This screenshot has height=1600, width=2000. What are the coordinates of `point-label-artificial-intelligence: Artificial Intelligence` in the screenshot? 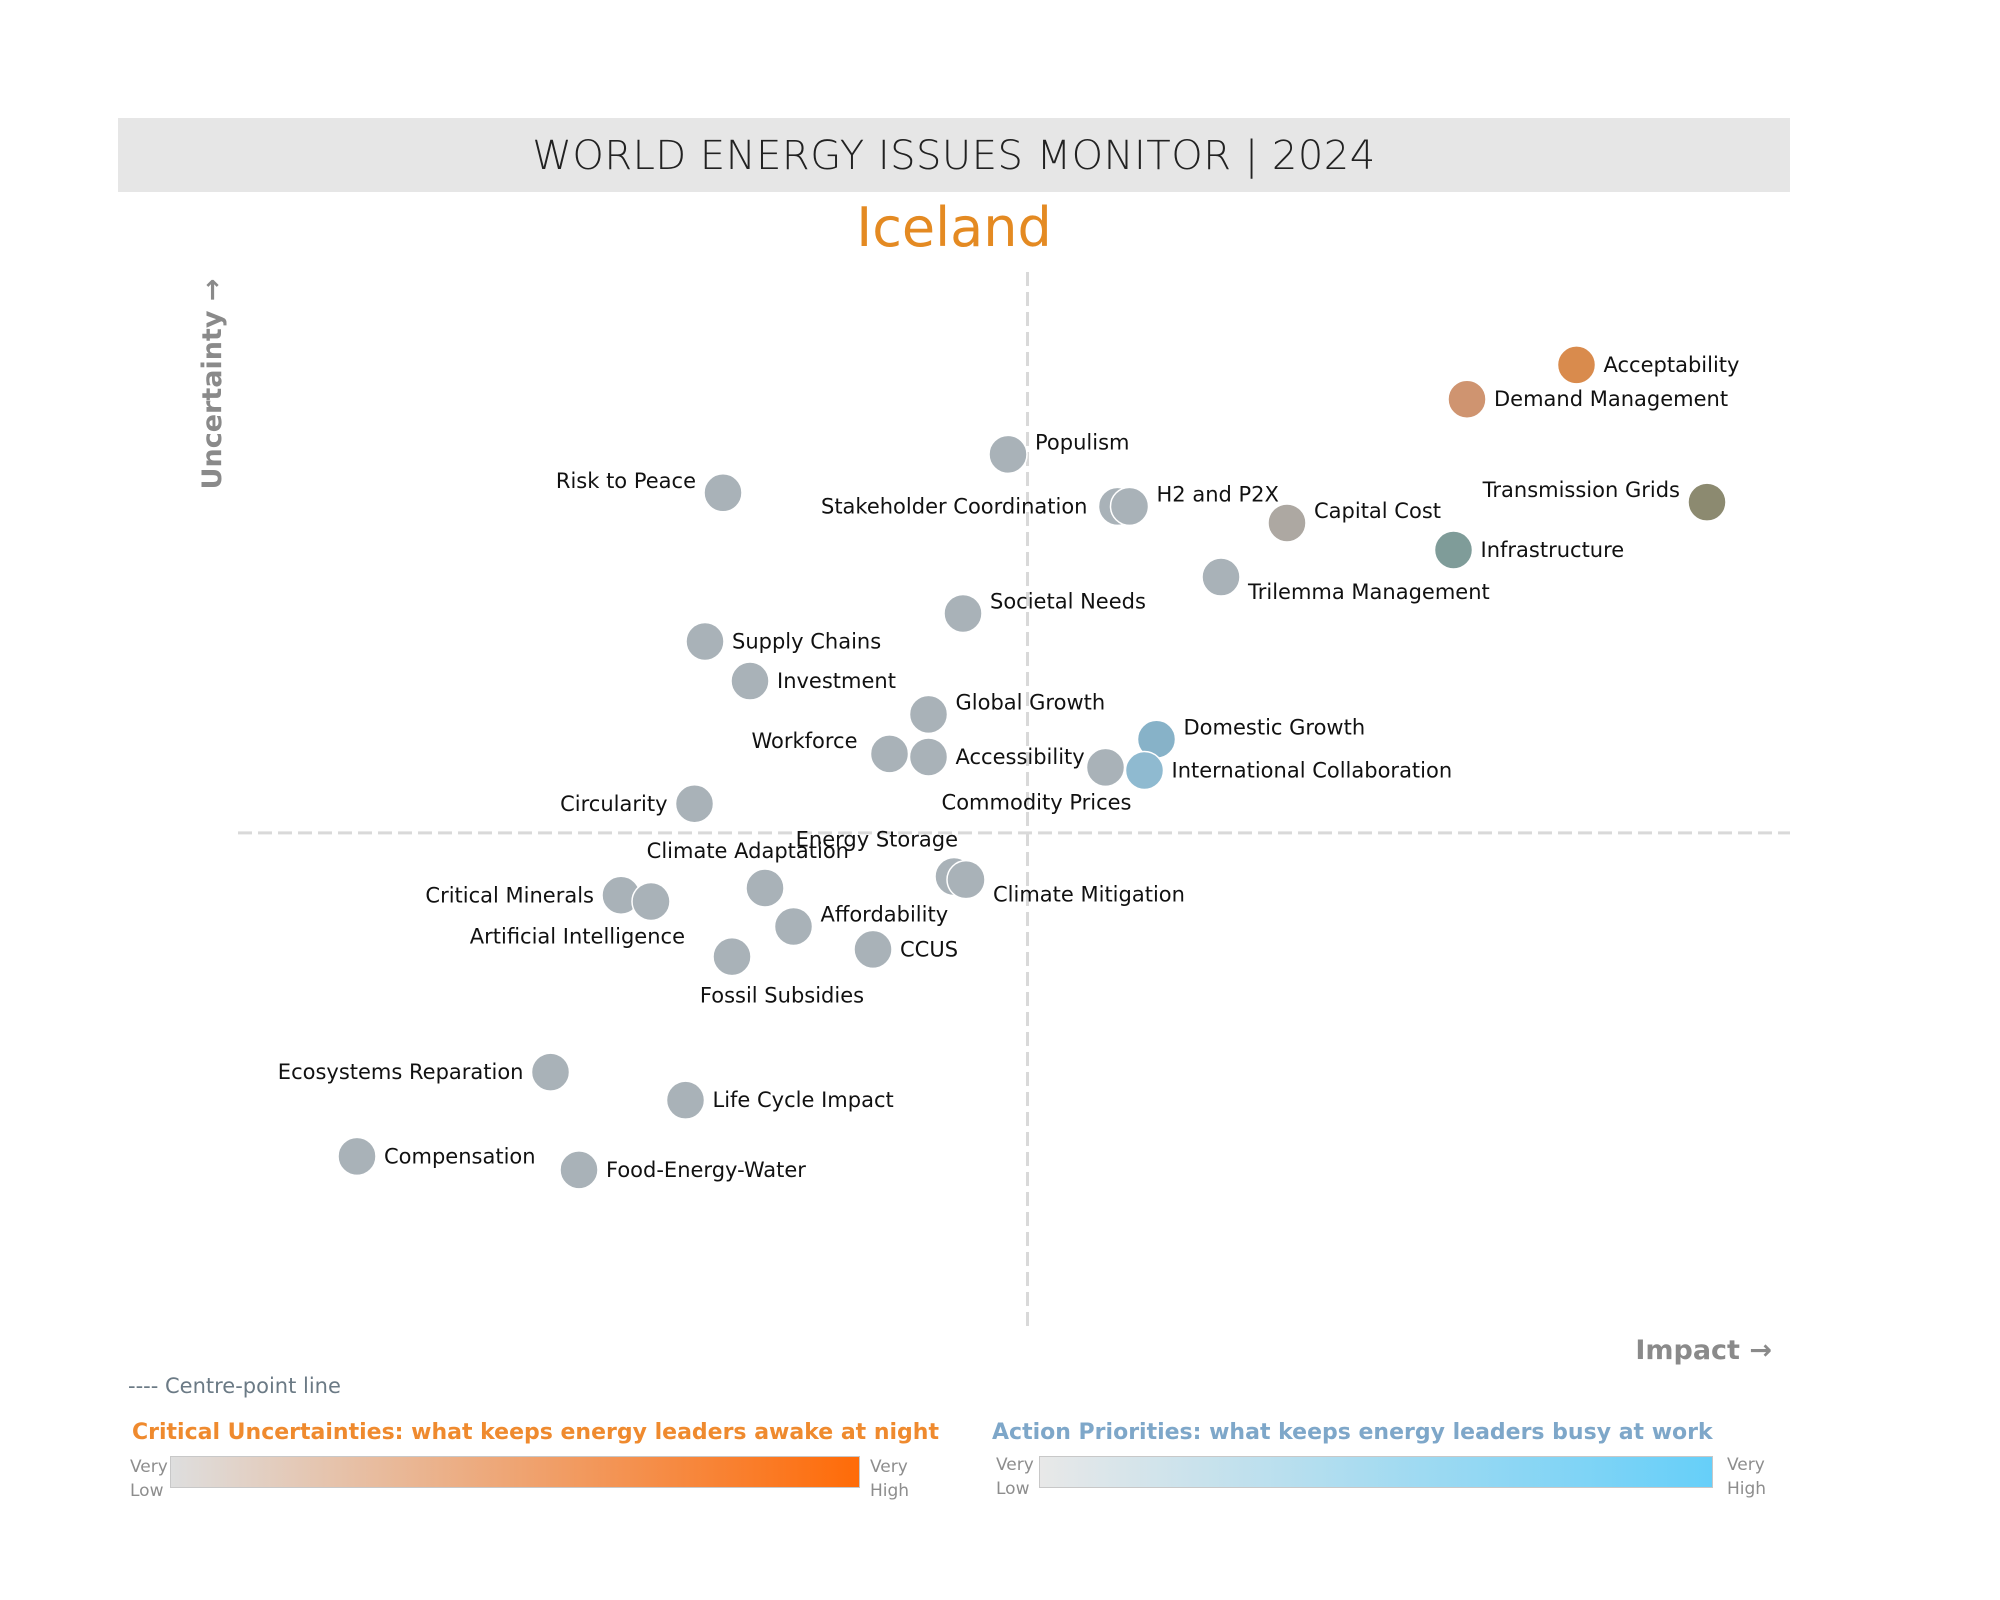 It's located at (577, 937).